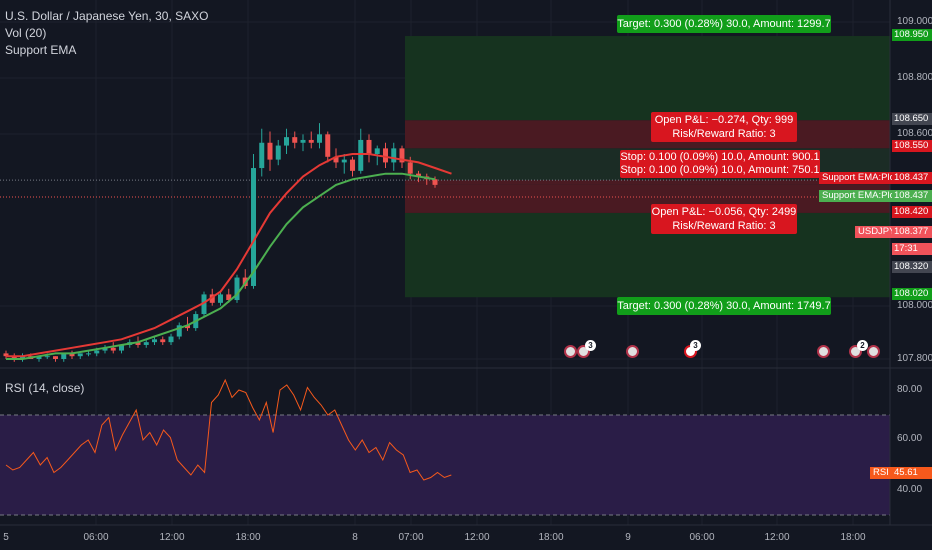 The width and height of the screenshot is (932, 550). What do you see at coordinates (877, 232) in the screenshot?
I see `symbol-tag: USDJPY` at bounding box center [877, 232].